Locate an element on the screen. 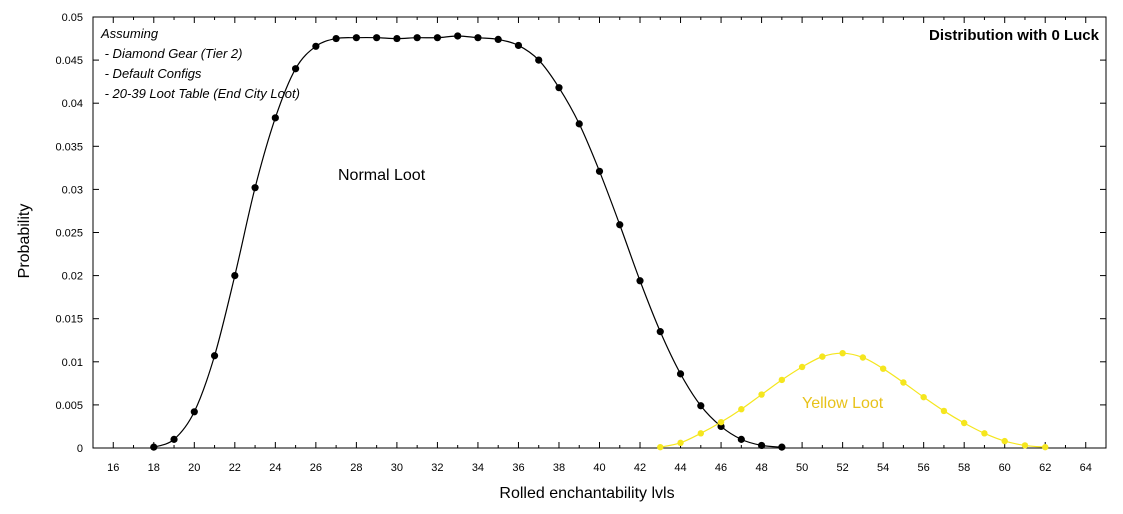 The width and height of the screenshot is (1123, 514). y-tick-label: 0.035 is located at coordinates (69, 147).